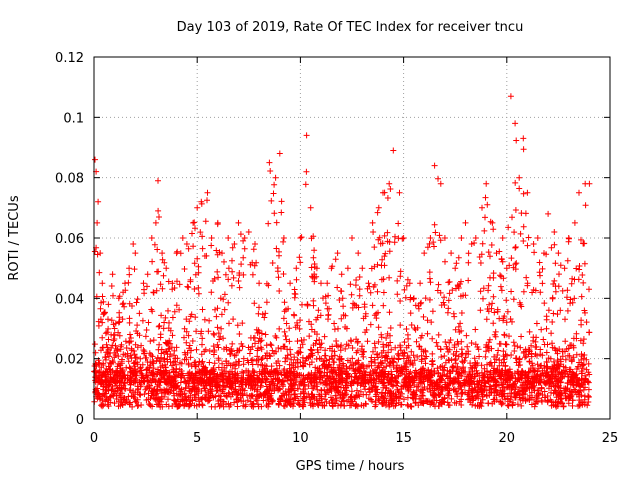  I want to click on y-tick-label: 0.06, so click(69, 239).